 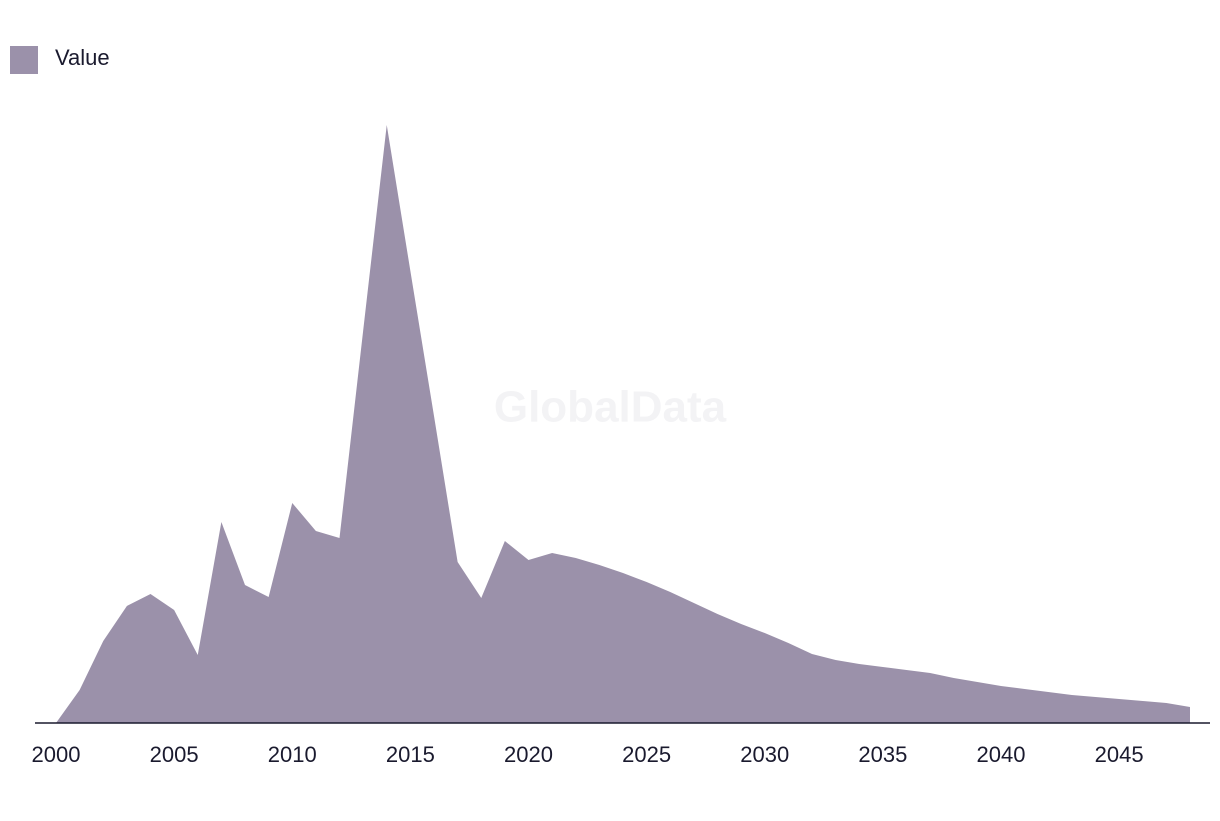 What do you see at coordinates (292, 754) in the screenshot?
I see `x-tick-label: 2010` at bounding box center [292, 754].